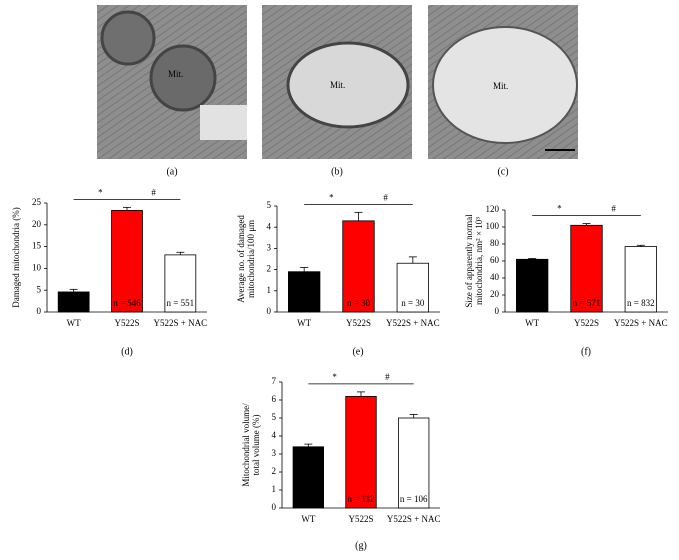 The height and width of the screenshot is (560, 679). Describe the element at coordinates (493, 226) in the screenshot. I see `y-tick-label: 100` at that location.